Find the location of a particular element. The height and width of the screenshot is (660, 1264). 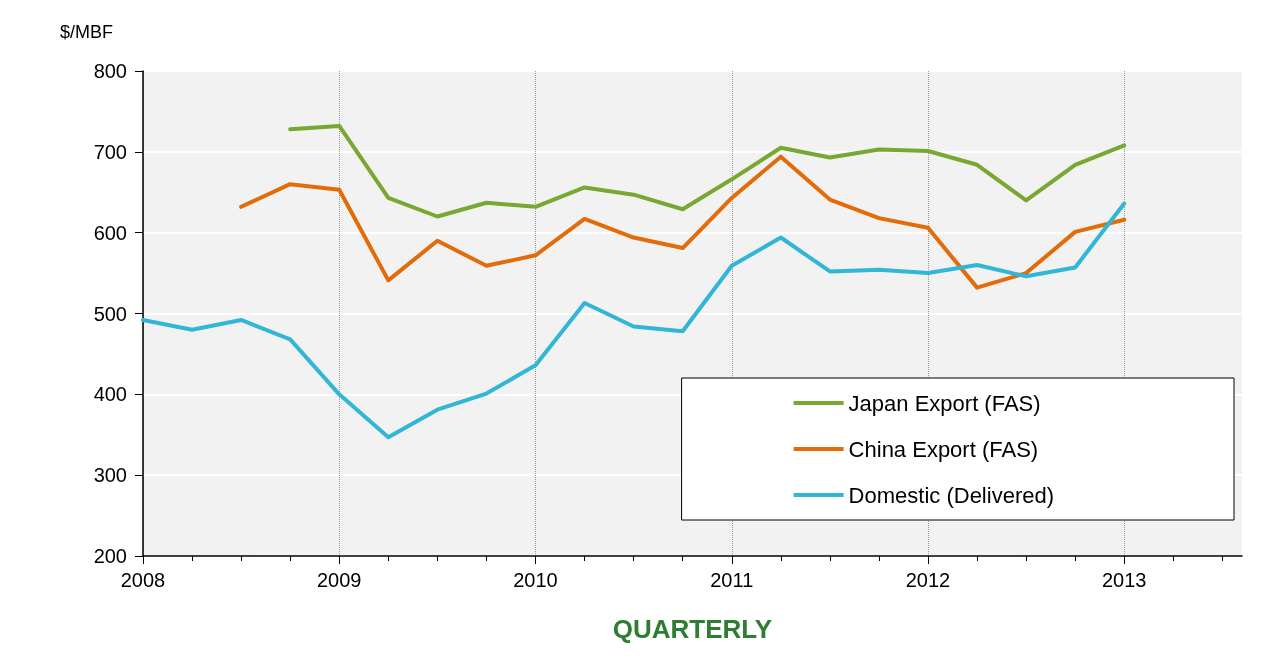

y-tick-label: 500 is located at coordinates (110, 313).